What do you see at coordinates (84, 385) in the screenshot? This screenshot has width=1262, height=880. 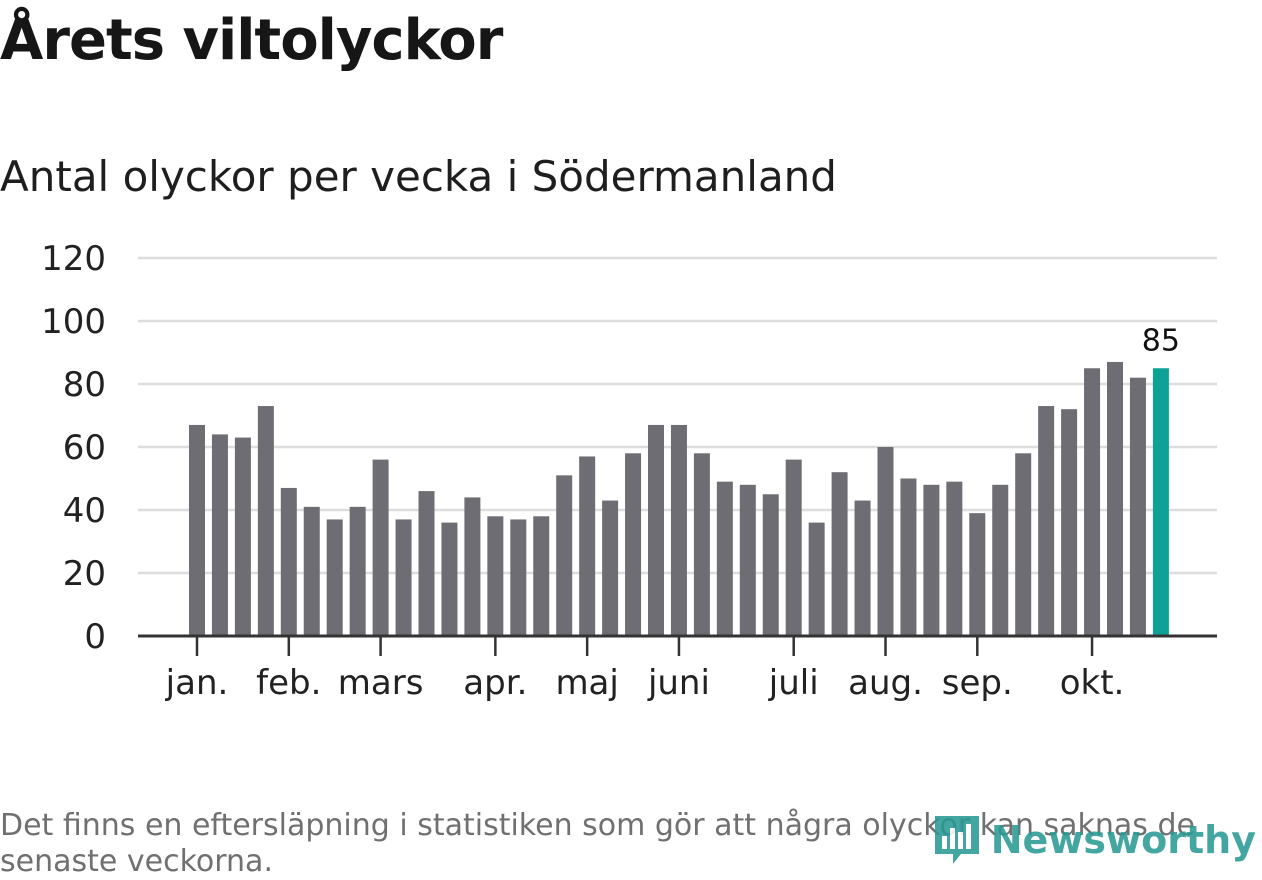 I see `y-tick-label: 80` at bounding box center [84, 385].